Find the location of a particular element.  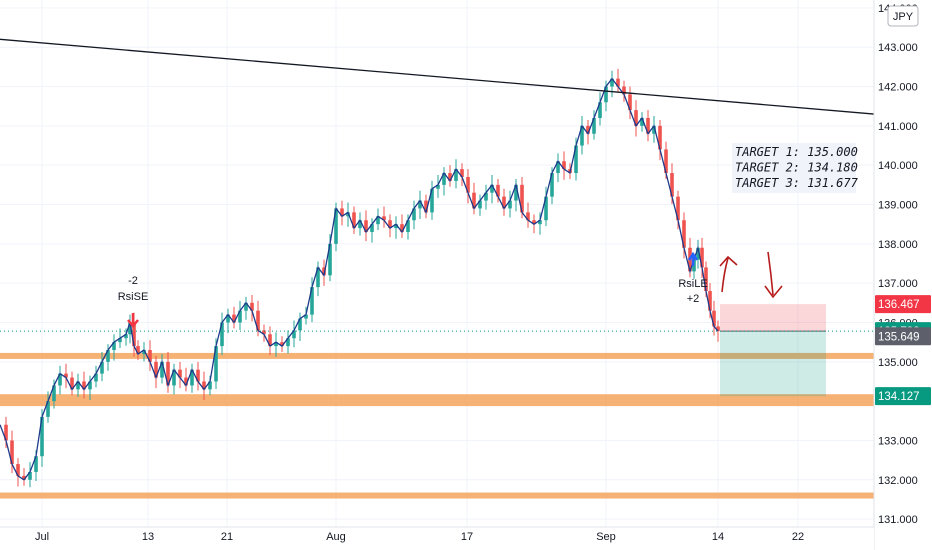

rsise-count: -2 is located at coordinates (133, 281).